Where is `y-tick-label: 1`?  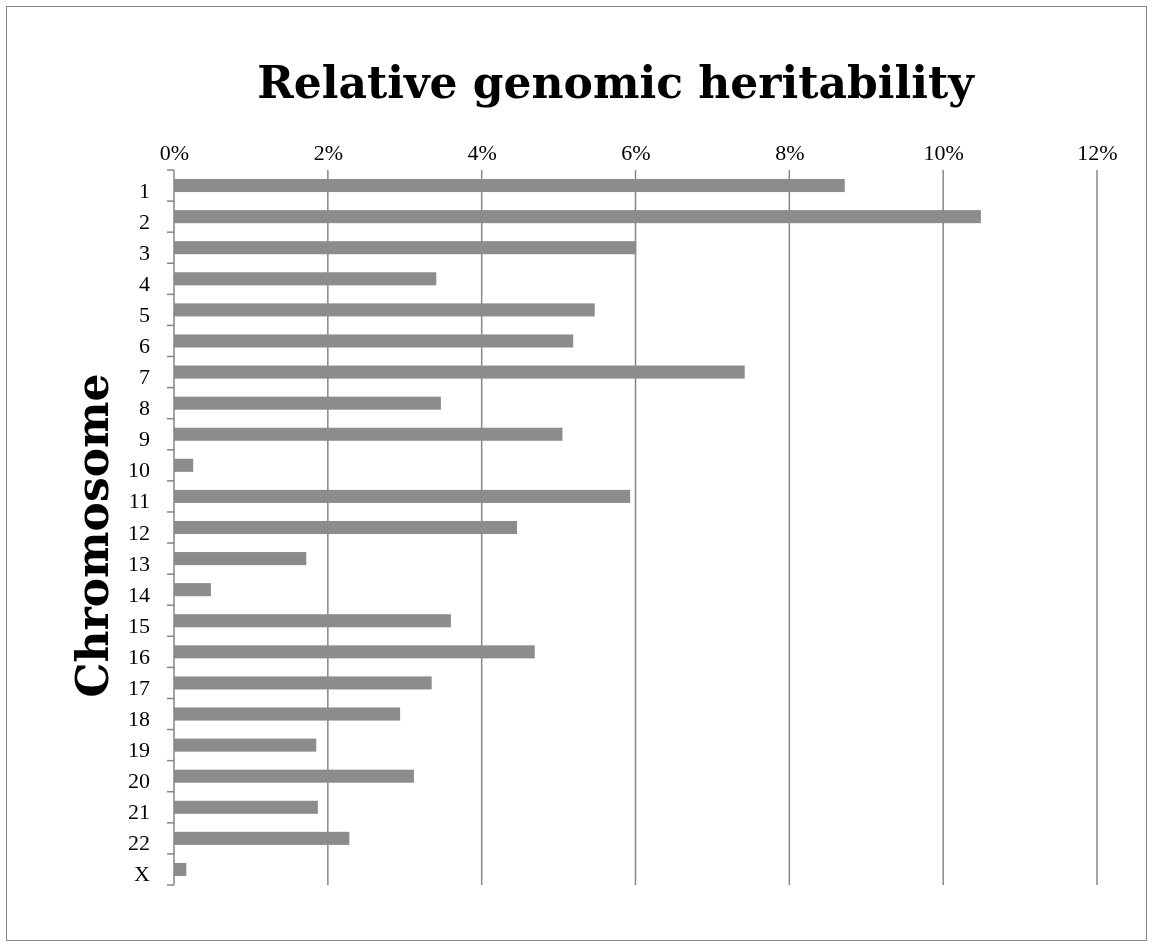
y-tick-label: 1 is located at coordinates (144, 190).